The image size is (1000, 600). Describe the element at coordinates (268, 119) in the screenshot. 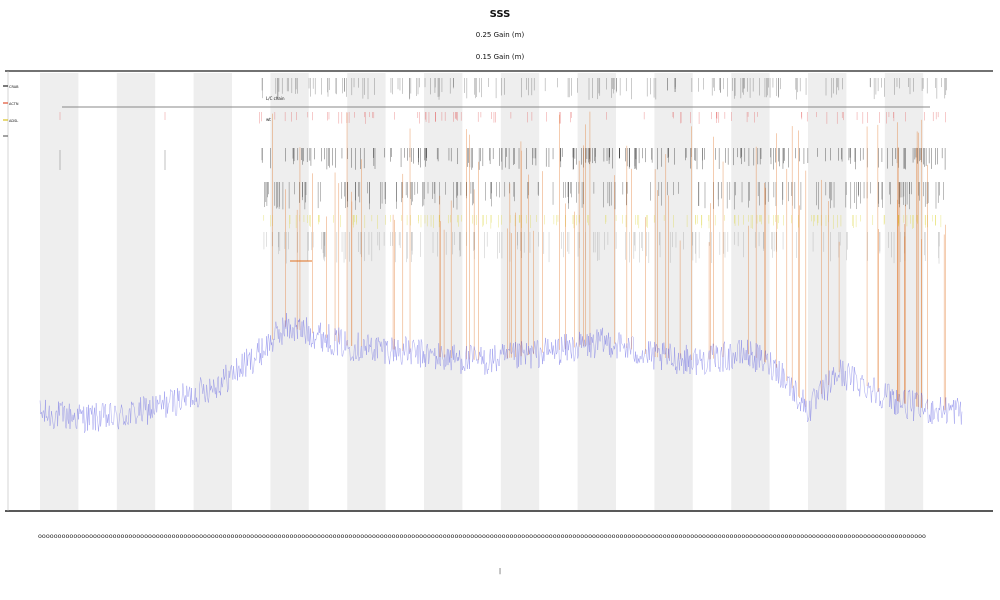

I see `track-label-3: wt` at that location.